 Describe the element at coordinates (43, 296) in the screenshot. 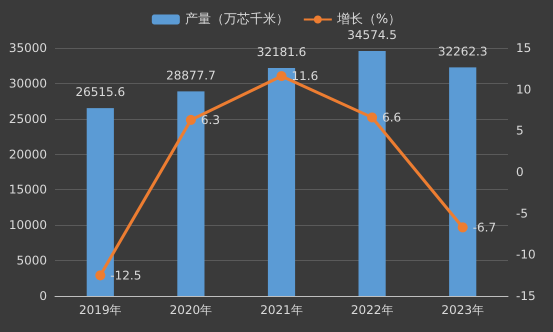

I see `y-tick-label: 0` at that location.